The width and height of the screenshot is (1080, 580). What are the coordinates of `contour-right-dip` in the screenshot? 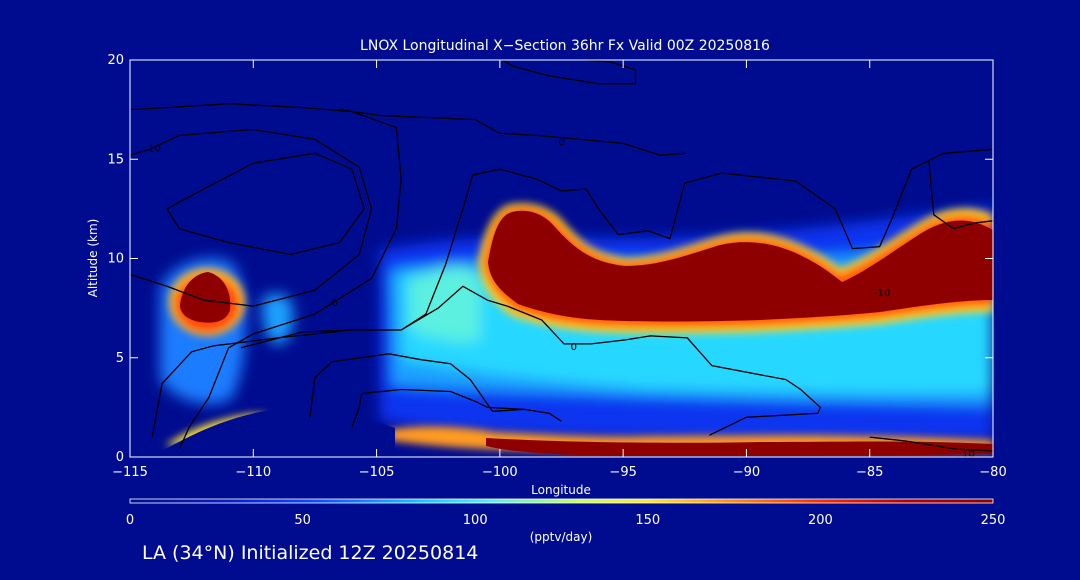 It's located at (960, 195).